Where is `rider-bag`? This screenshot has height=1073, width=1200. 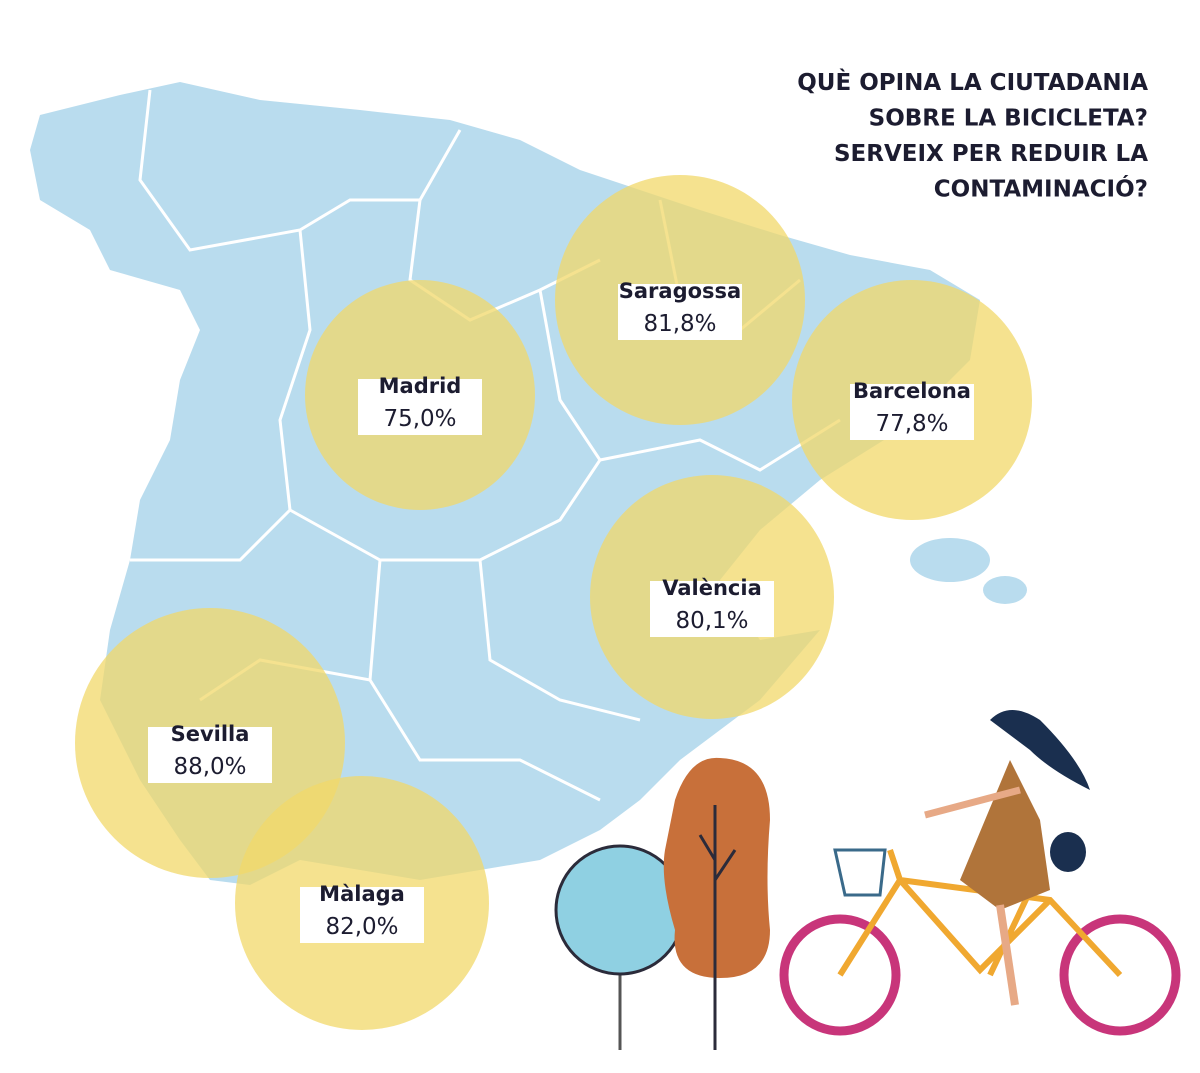
rider-bag is located at coordinates (1068, 852).